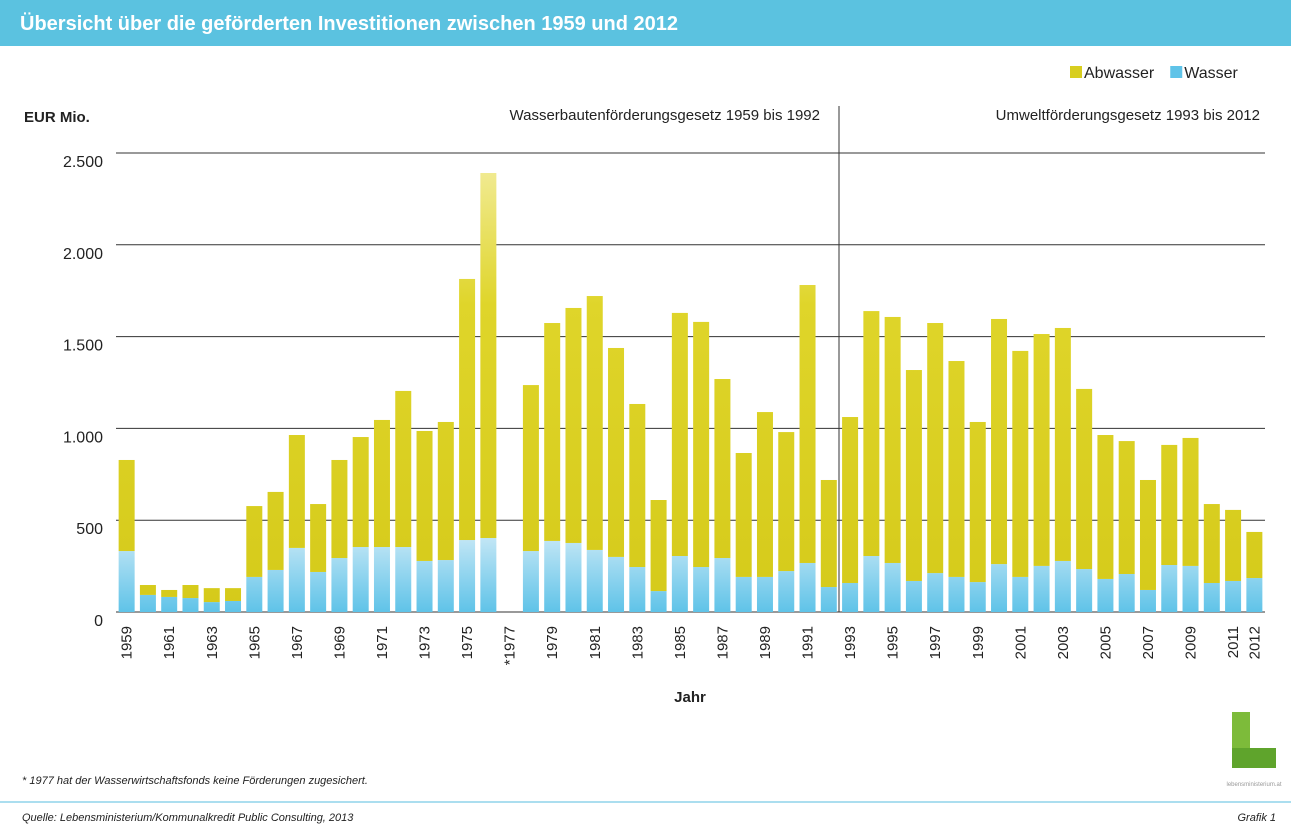 This screenshot has height=828, width=1291. What do you see at coordinates (169, 642) in the screenshot?
I see `x-tick-label: 1961` at bounding box center [169, 642].